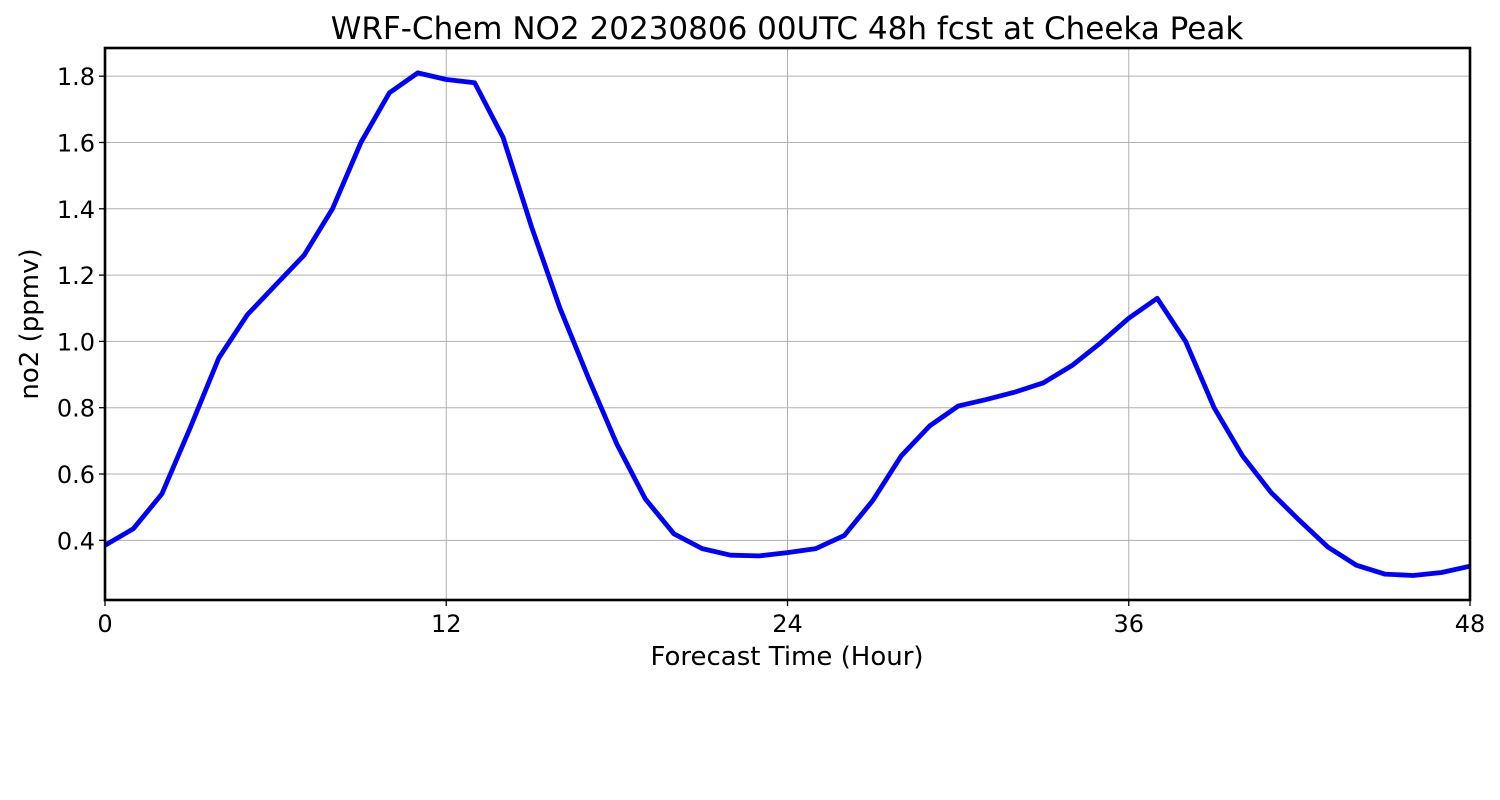  I want to click on x-tick-label: 48, so click(1470, 624).